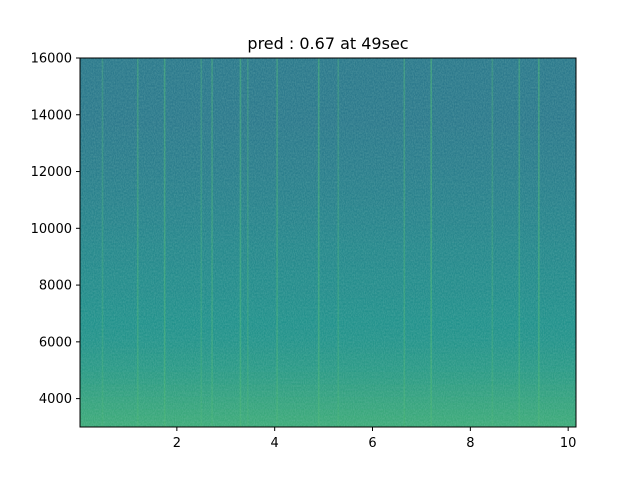 Image resolution: width=640 pixels, height=480 pixels. What do you see at coordinates (51, 59) in the screenshot?
I see `y-tick-label: 16000` at bounding box center [51, 59].